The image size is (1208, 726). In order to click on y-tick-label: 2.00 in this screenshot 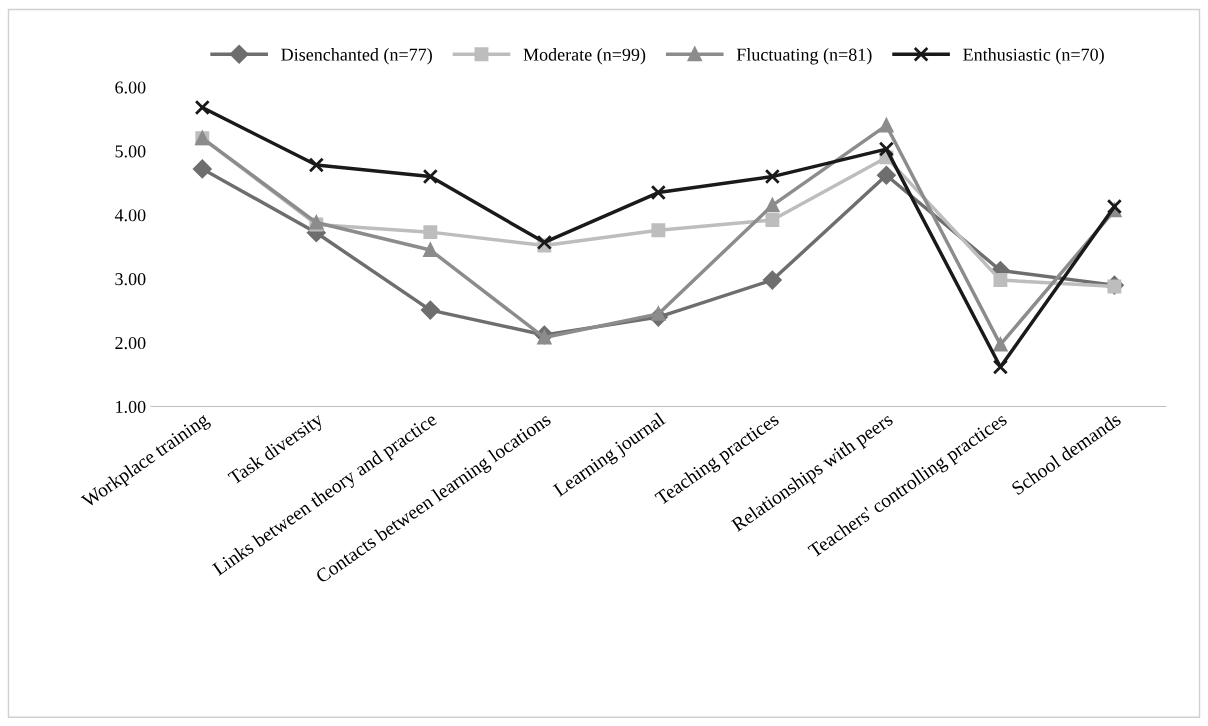, I will do `click(130, 343)`.